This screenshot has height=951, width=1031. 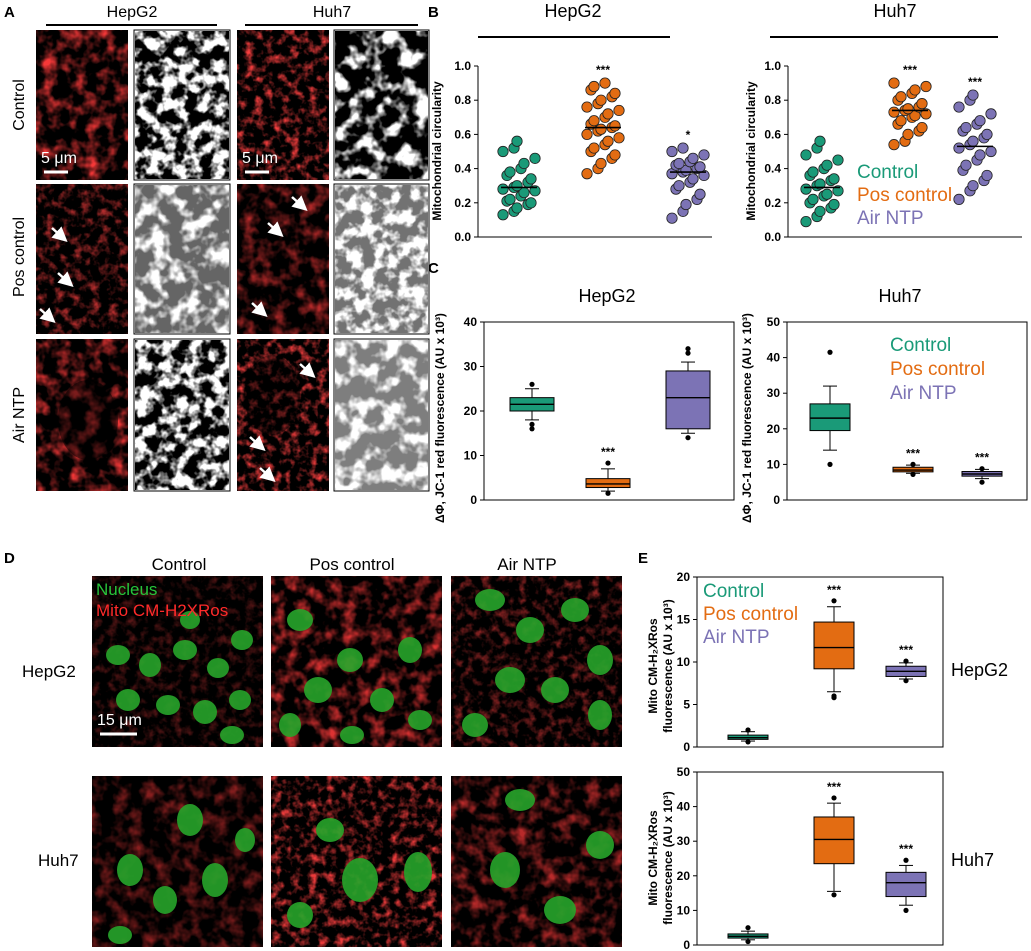 What do you see at coordinates (893, 151) in the screenshot?
I see `chart-b-huh7: 0.0 0.2 0.4 0.6 0.8 1.0 *** ***` at bounding box center [893, 151].